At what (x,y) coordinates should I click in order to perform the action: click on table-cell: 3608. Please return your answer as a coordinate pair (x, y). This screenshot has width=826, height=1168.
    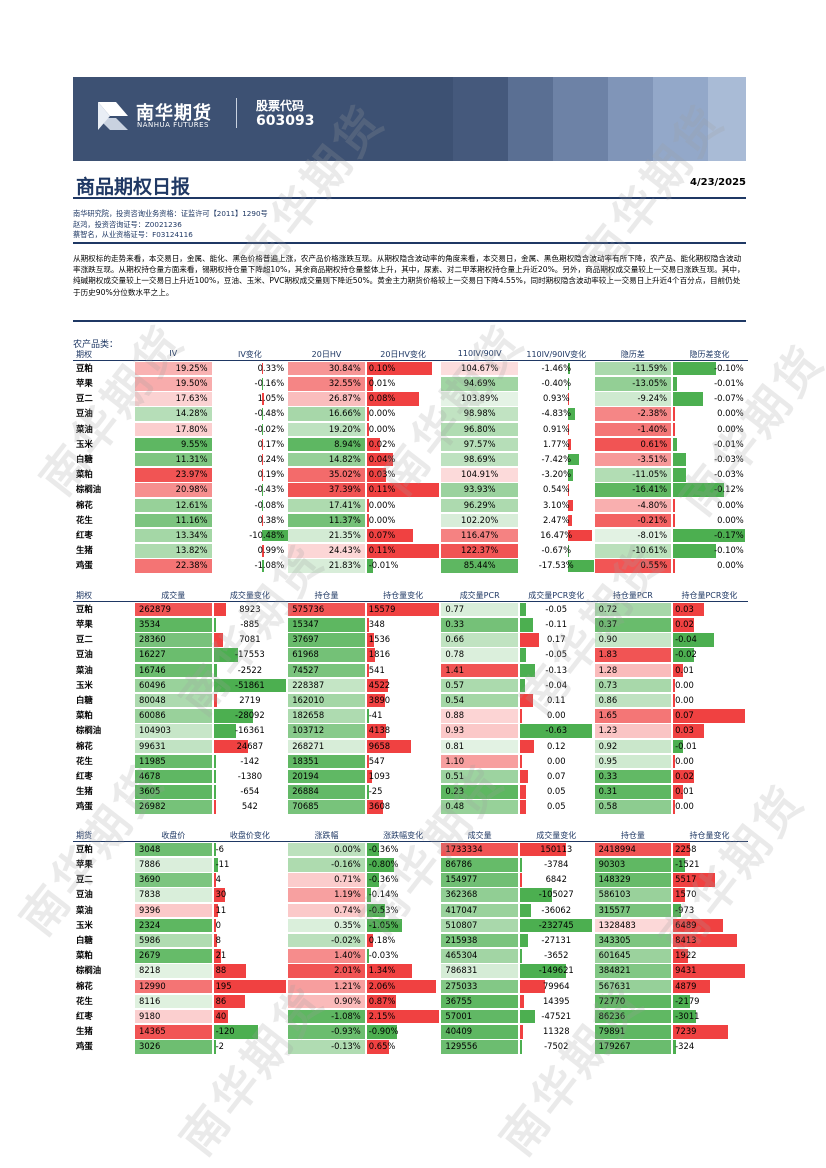
    Looking at the image, I should click on (403, 807).